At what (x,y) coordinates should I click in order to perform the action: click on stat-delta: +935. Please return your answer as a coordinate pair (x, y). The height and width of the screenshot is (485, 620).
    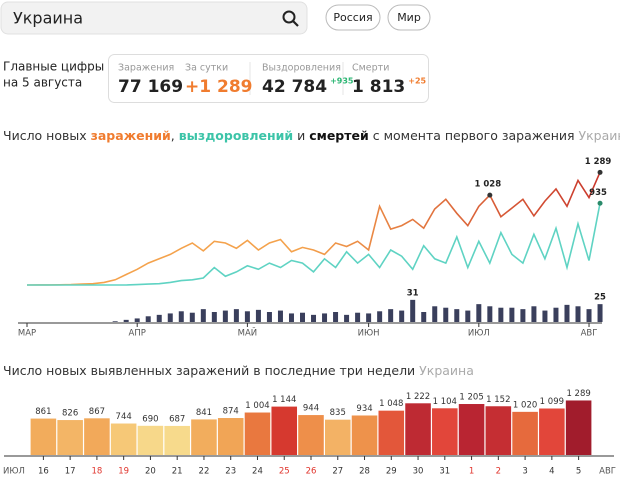
    Looking at the image, I should click on (342, 81).